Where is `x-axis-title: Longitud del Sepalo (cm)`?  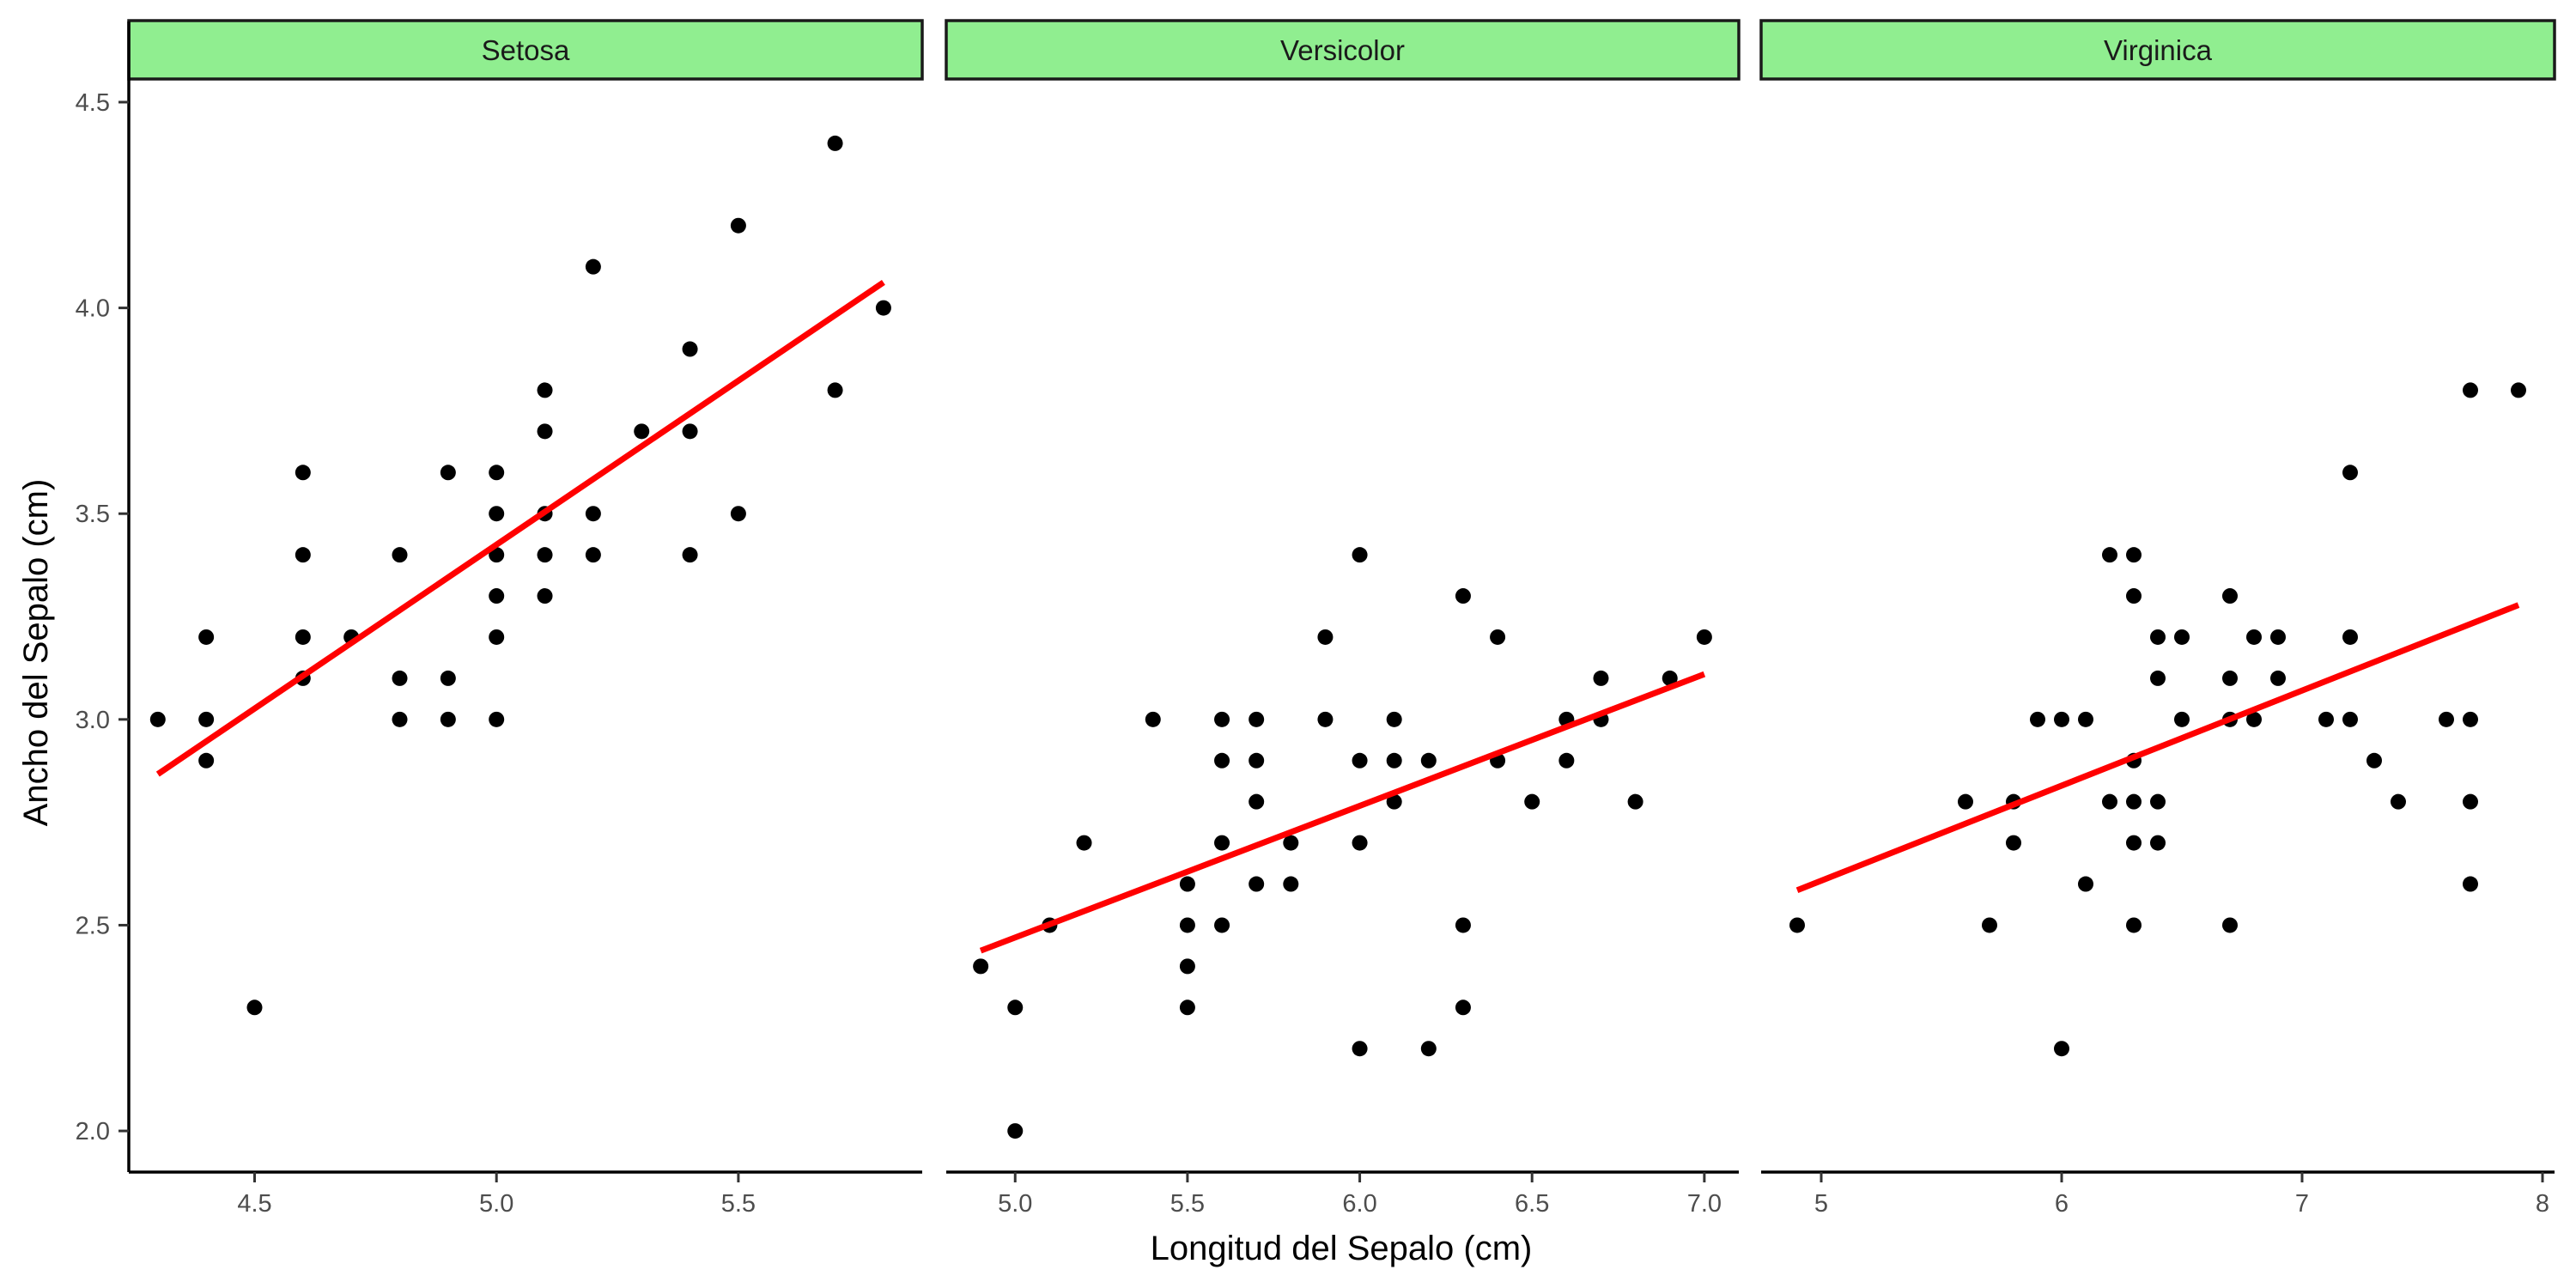
x-axis-title: Longitud del Sepalo (cm) is located at coordinates (1342, 1248).